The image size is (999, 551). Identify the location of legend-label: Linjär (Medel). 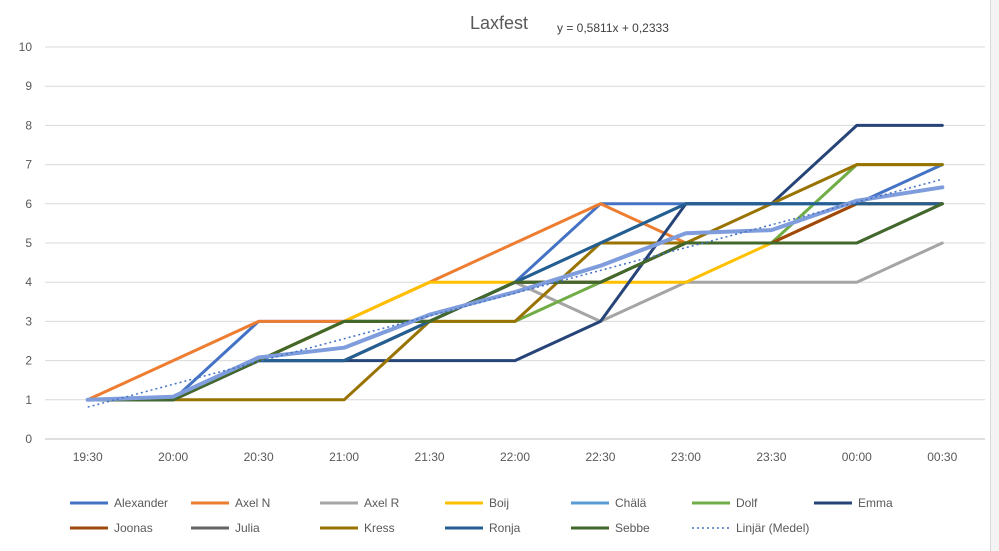
(772, 528).